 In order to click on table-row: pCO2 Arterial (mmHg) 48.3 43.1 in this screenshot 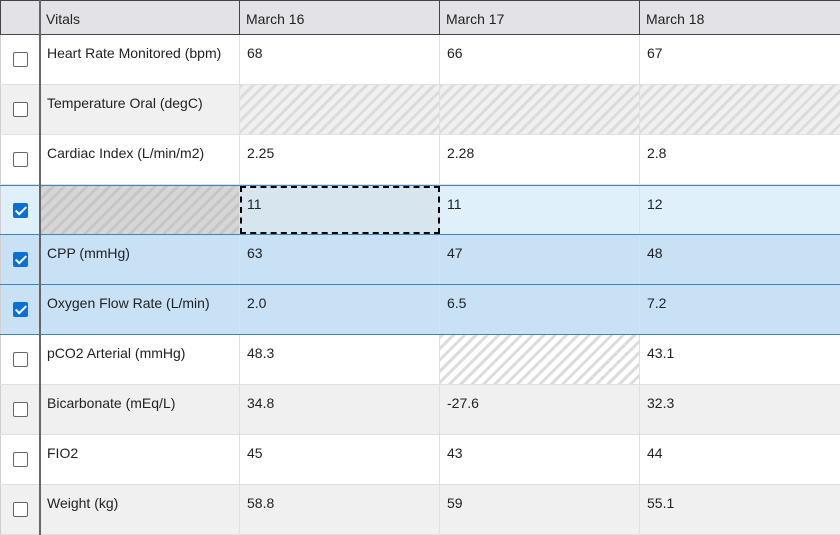, I will do `click(420, 360)`.